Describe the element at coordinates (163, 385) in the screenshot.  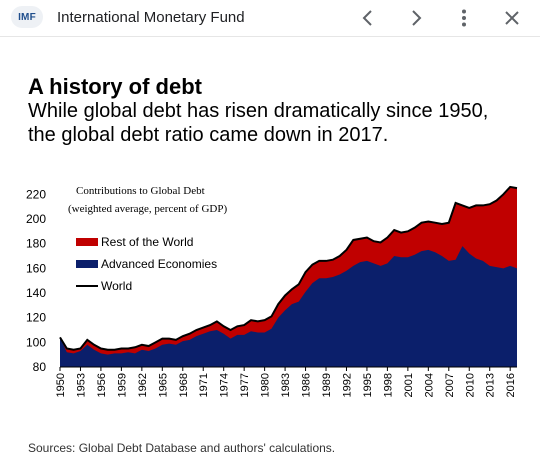
I see `x-tick-label: 1965` at that location.